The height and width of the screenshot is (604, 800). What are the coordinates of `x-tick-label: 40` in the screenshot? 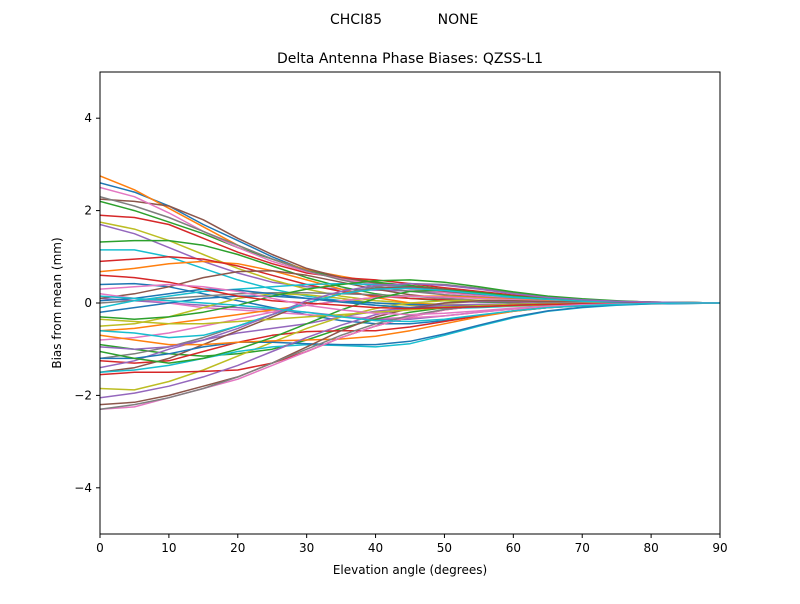 It's located at (375, 548).